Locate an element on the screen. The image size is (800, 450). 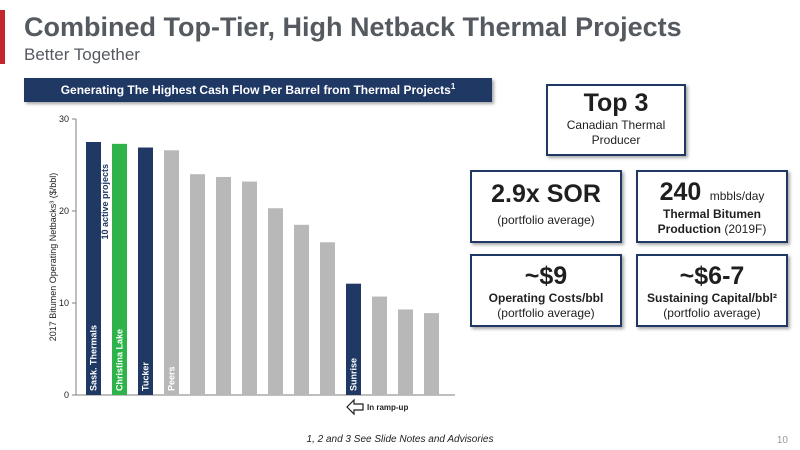
bar-label: Sunrise is located at coordinates (354, 374).